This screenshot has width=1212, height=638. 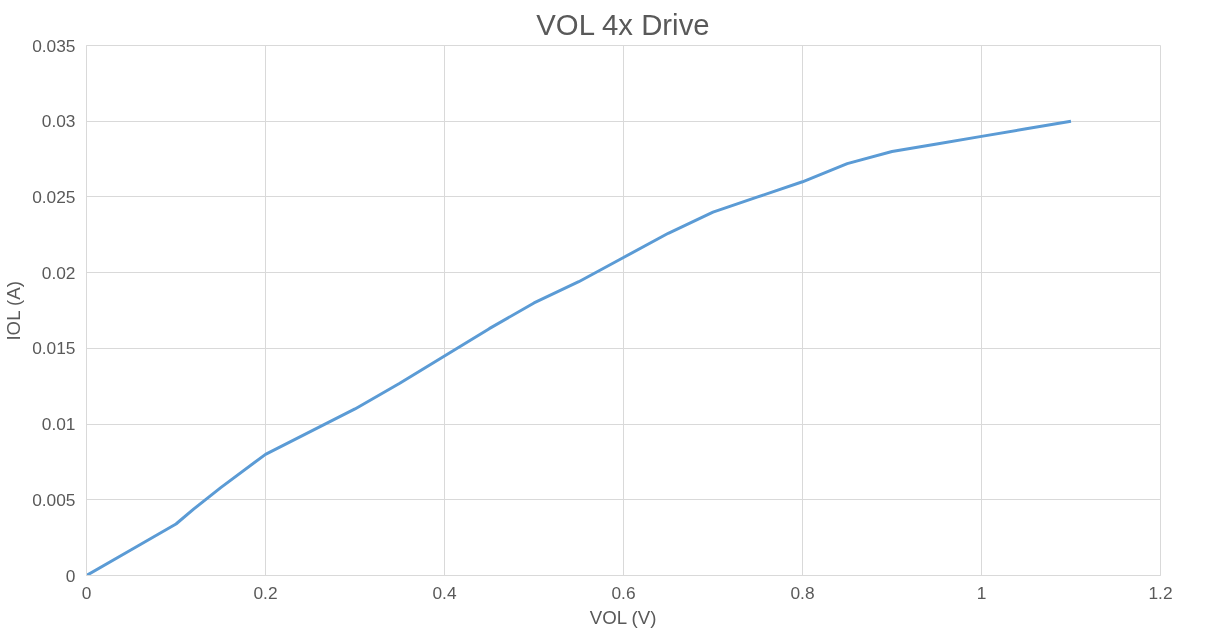 I want to click on y-tick-label: 0.005, so click(x=54, y=499).